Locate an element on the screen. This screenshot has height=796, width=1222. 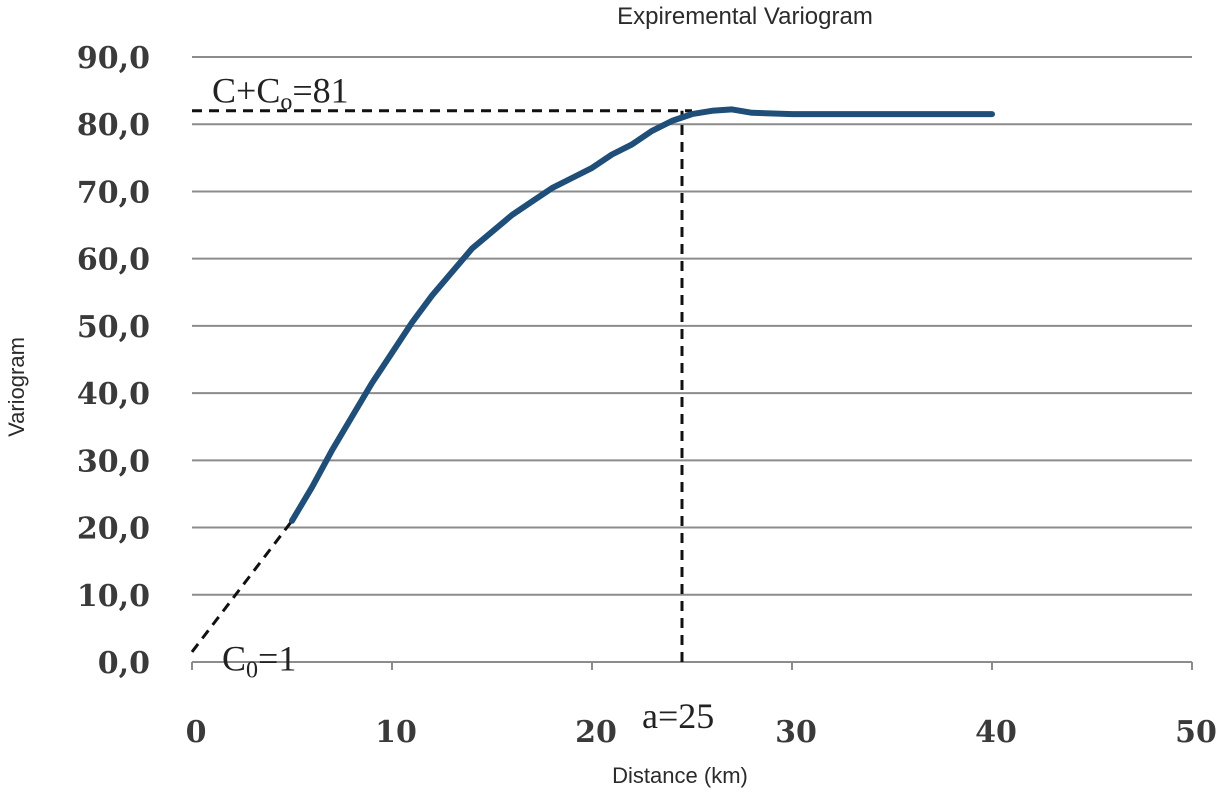
x-tick-label: 0 is located at coordinates (196, 732).